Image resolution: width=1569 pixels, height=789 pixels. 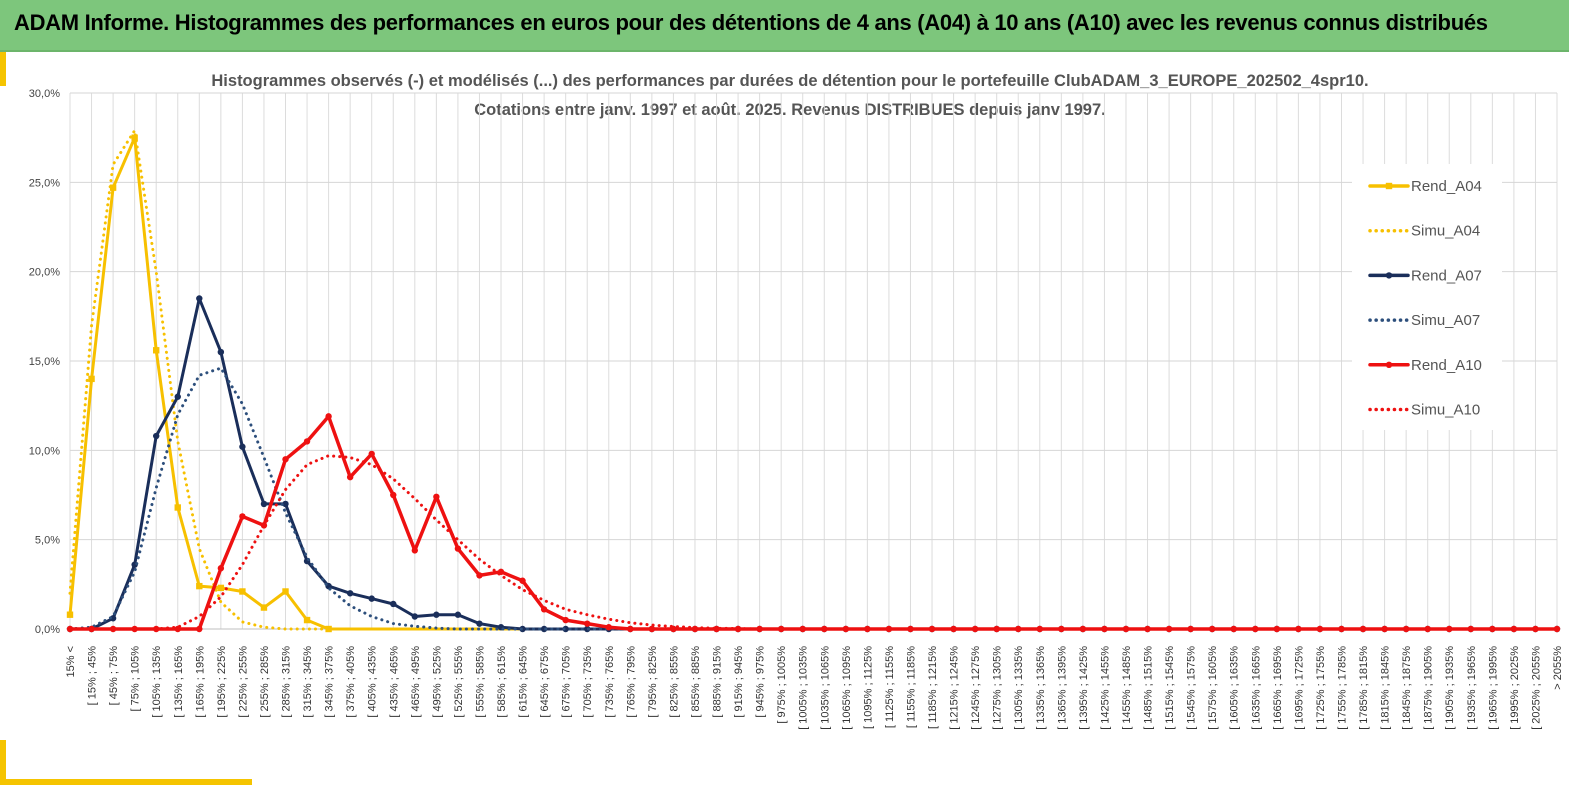 I want to click on y-tick-label: 0,0%, so click(x=47, y=630).